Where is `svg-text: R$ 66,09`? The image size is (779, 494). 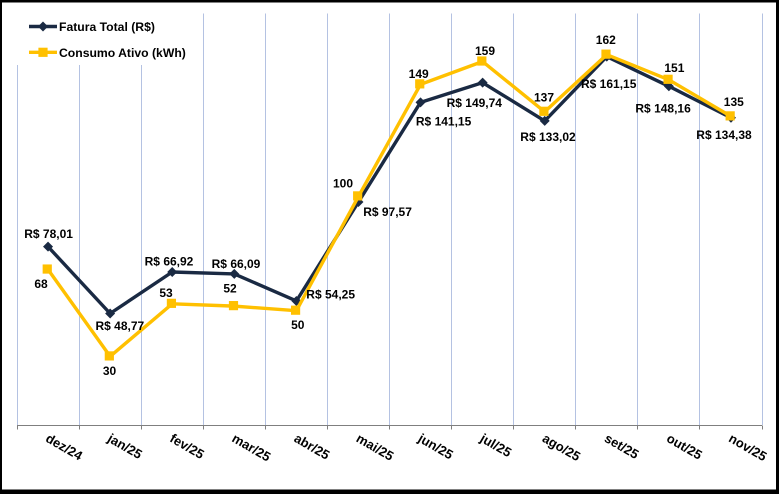 svg-text: R$ 66,09 is located at coordinates (236, 264).